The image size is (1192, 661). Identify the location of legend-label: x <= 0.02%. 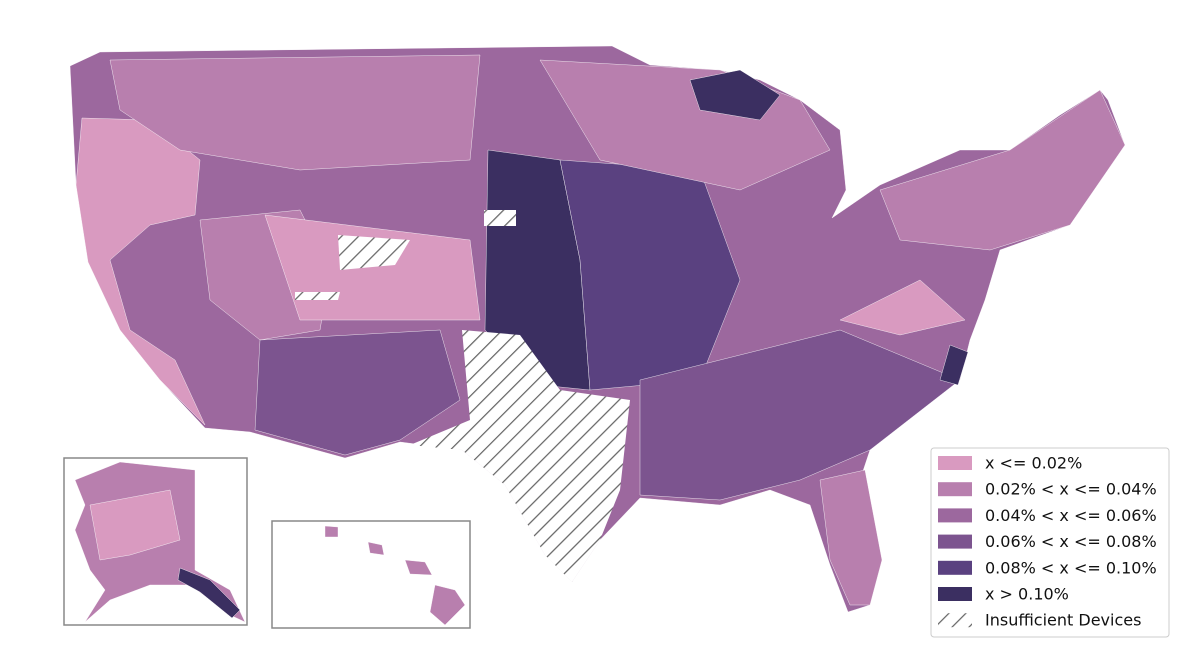
(1033, 463).